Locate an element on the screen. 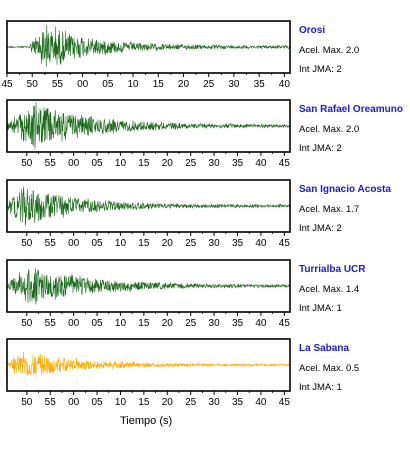 The height and width of the screenshot is (460, 410). station-name: Orosi is located at coordinates (312, 30).